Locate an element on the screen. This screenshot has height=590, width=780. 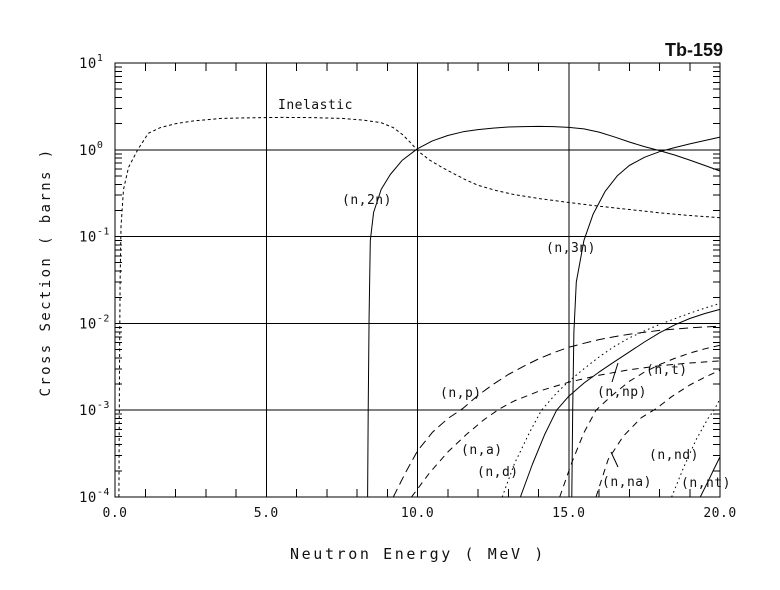
plot-title: Tb-159 is located at coordinates (694, 50).